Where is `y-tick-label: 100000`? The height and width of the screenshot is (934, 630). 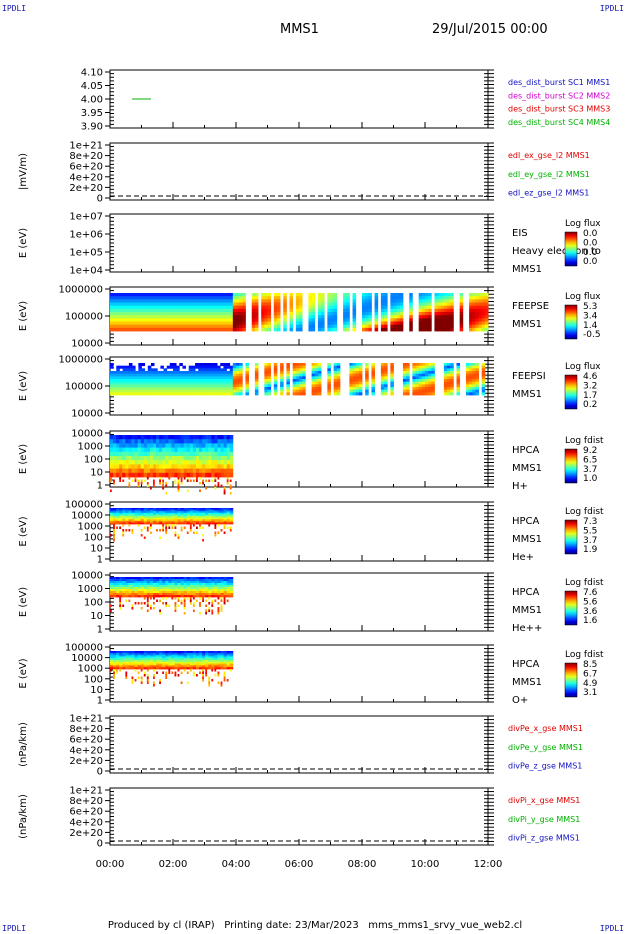 y-tick-label: 100000 is located at coordinates (84, 505).